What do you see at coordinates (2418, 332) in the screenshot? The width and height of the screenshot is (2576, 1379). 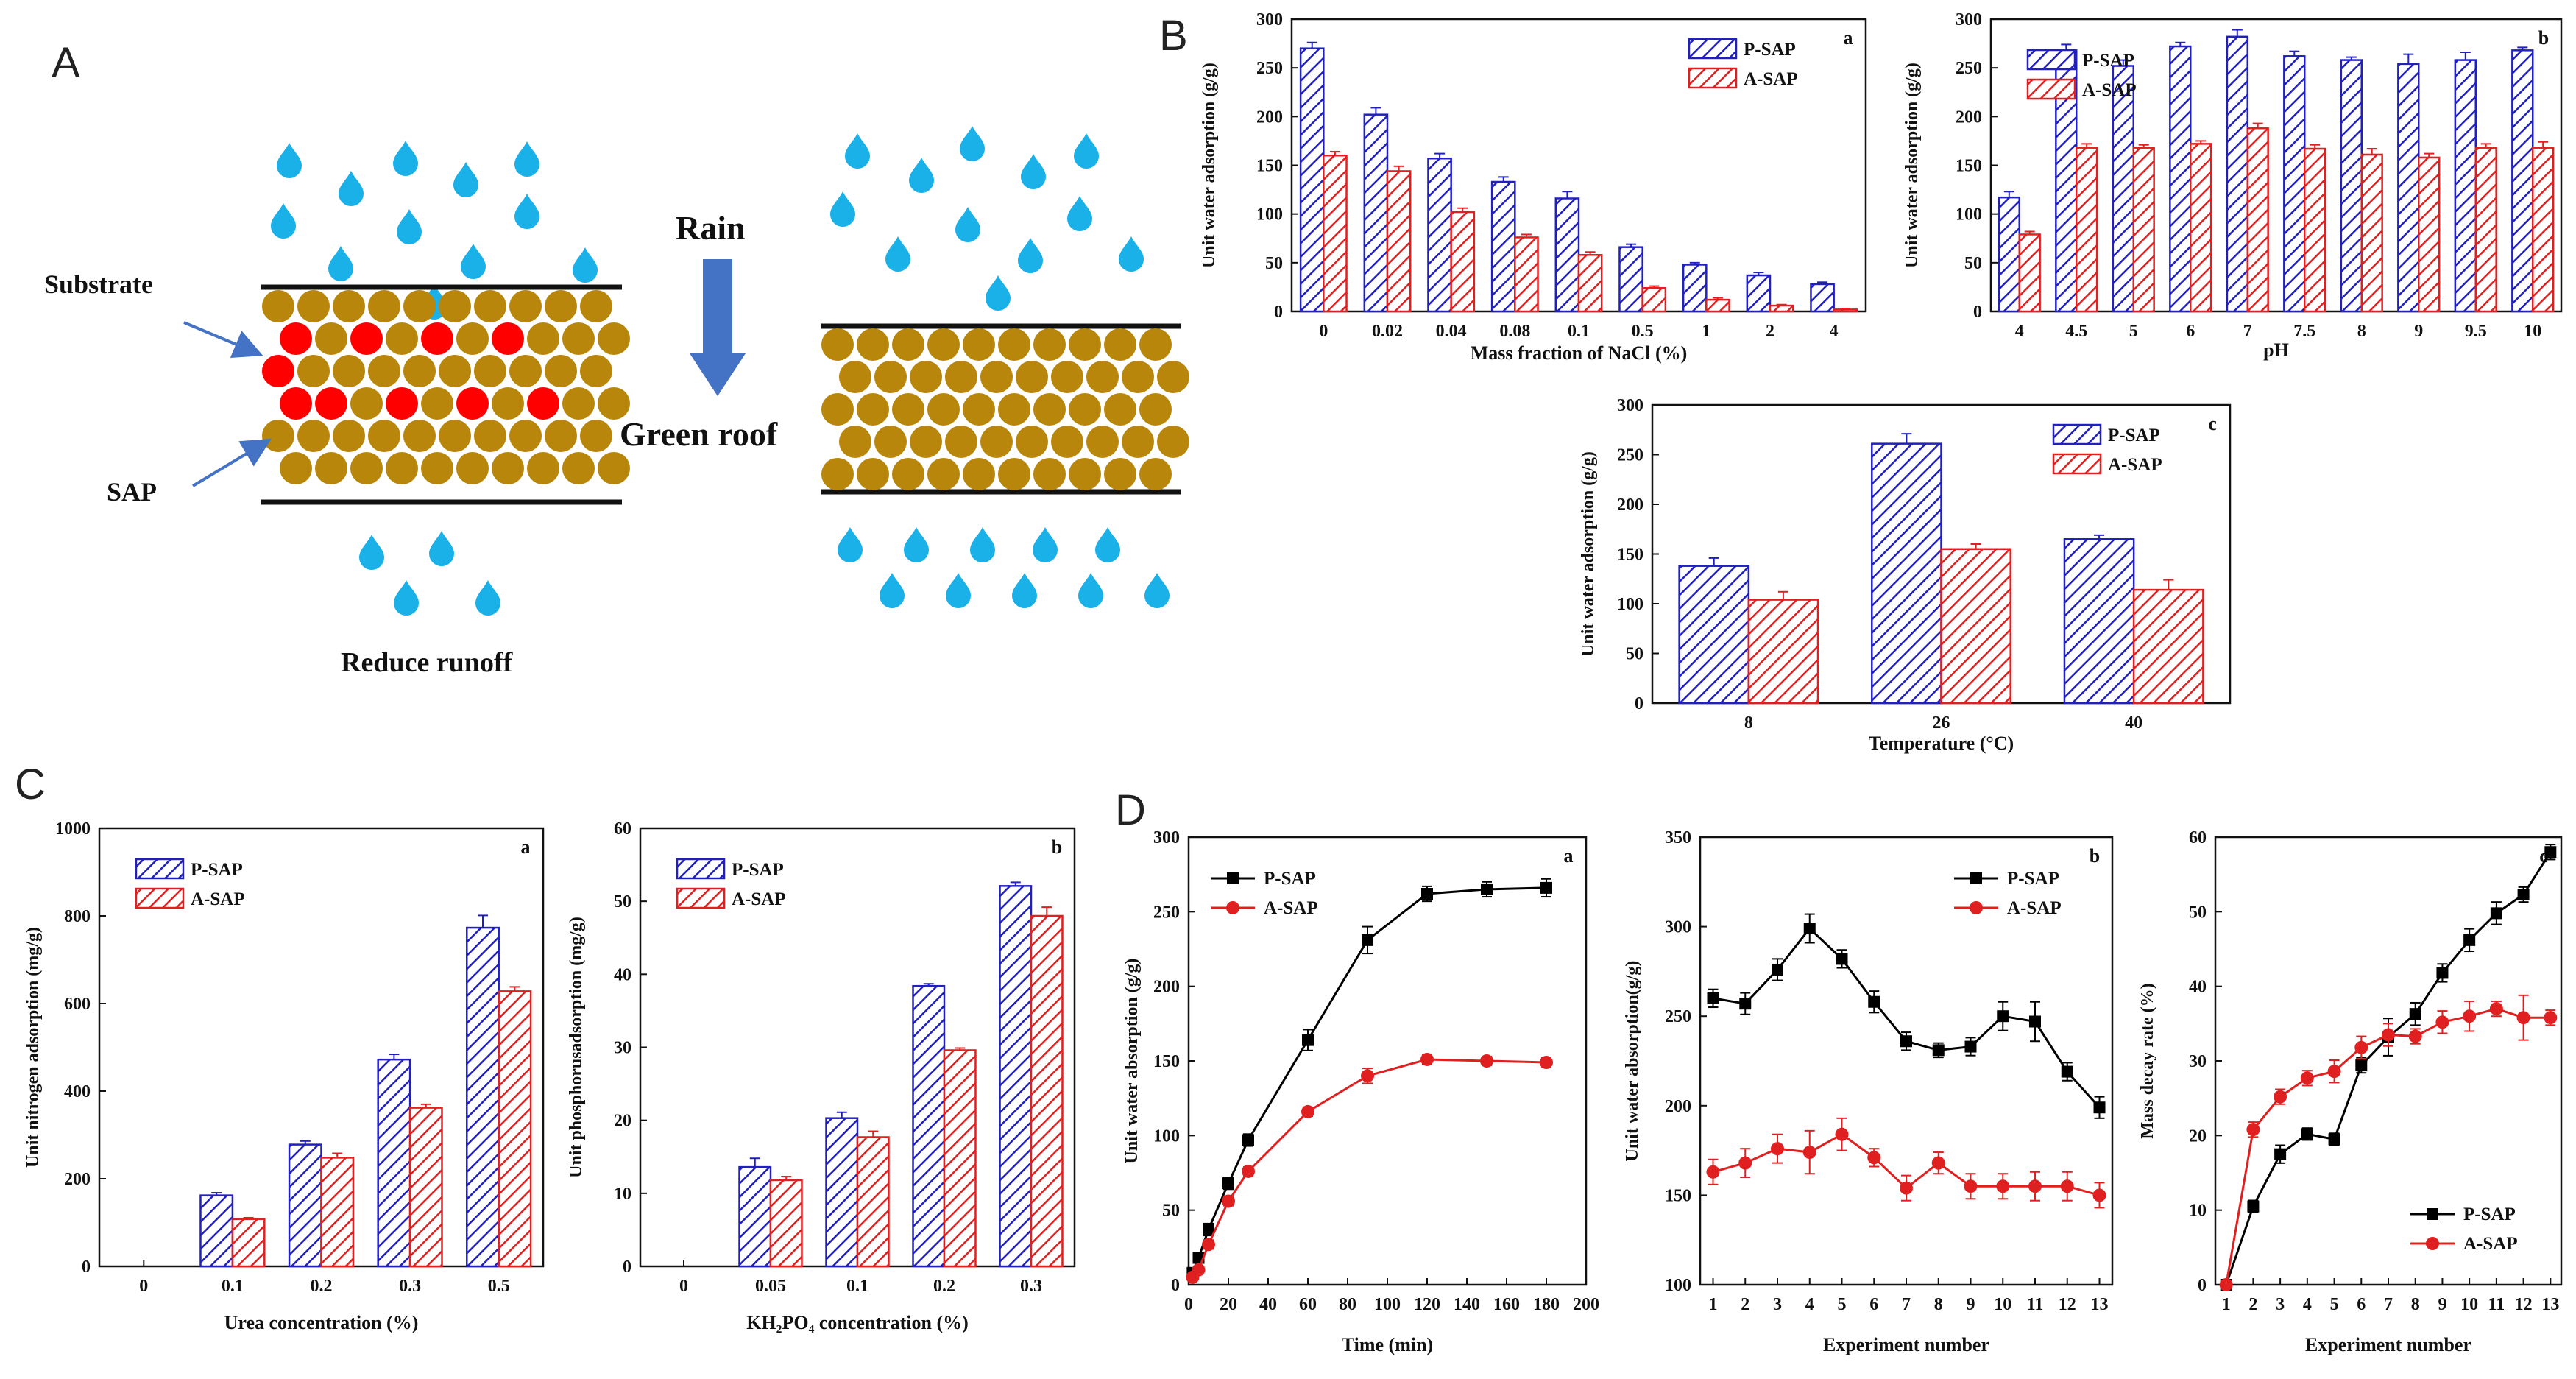 I see `x-tick-label: 9` at bounding box center [2418, 332].